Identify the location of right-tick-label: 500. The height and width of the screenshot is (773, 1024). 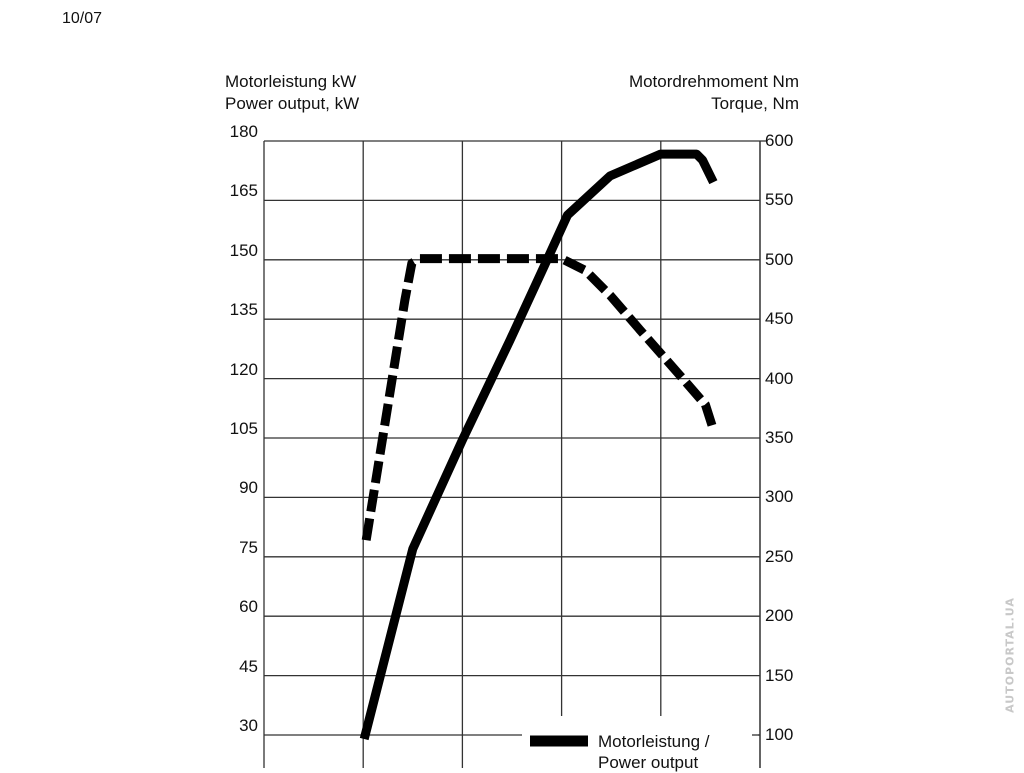
(779, 259).